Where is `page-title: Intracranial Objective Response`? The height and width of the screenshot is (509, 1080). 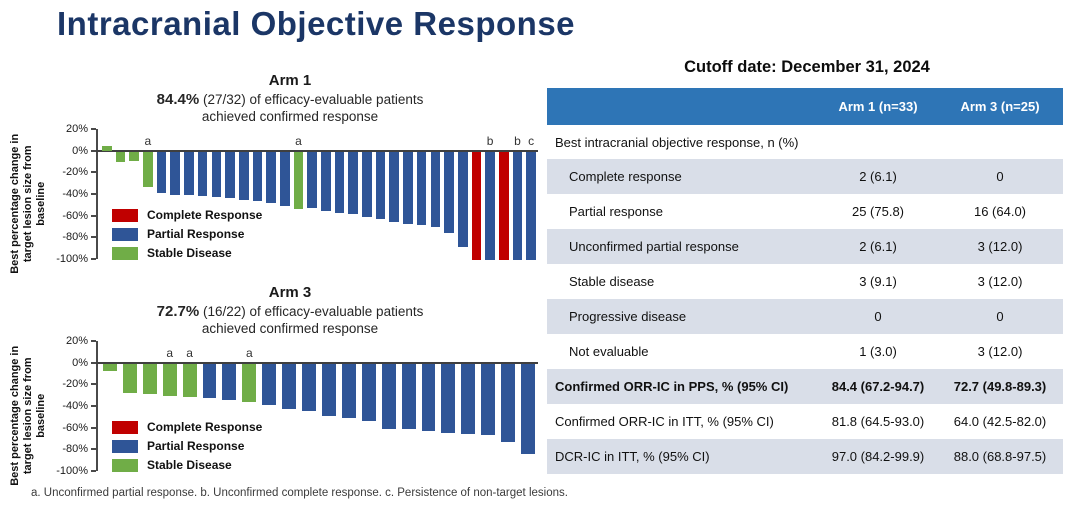
page-title: Intracranial Objective Response is located at coordinates (316, 23).